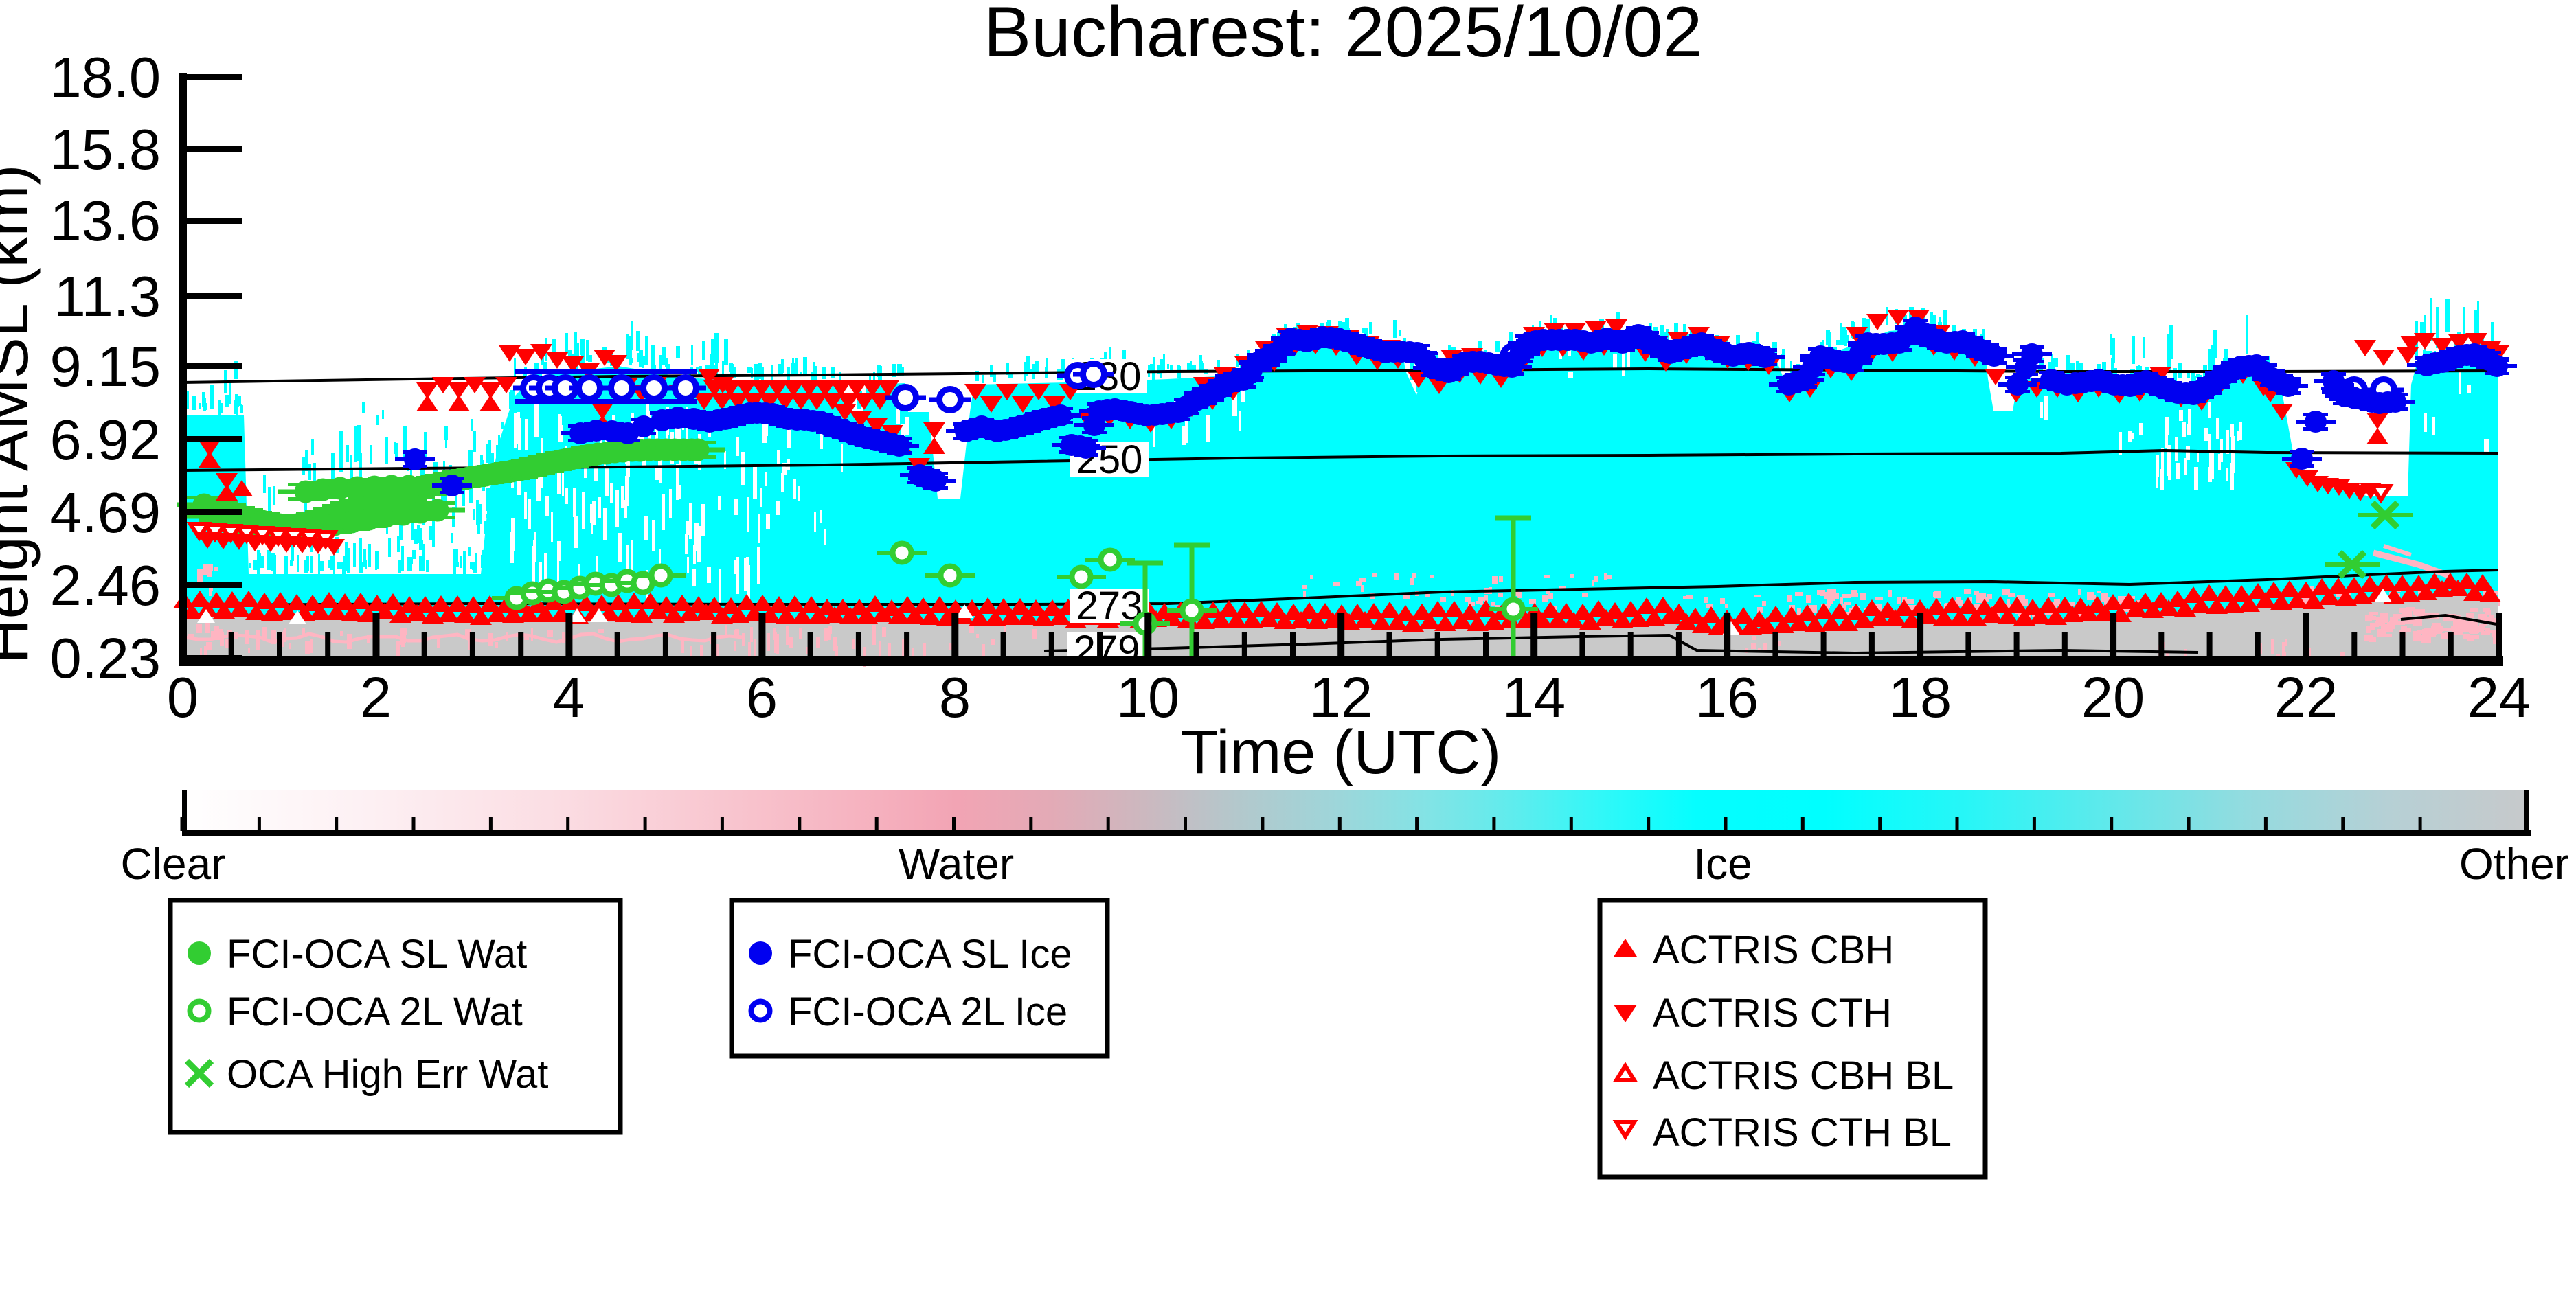 The image size is (2576, 1291). Describe the element at coordinates (927, 1012) in the screenshot. I see `svg-text: FCI-OCA 2L Ice` at that location.